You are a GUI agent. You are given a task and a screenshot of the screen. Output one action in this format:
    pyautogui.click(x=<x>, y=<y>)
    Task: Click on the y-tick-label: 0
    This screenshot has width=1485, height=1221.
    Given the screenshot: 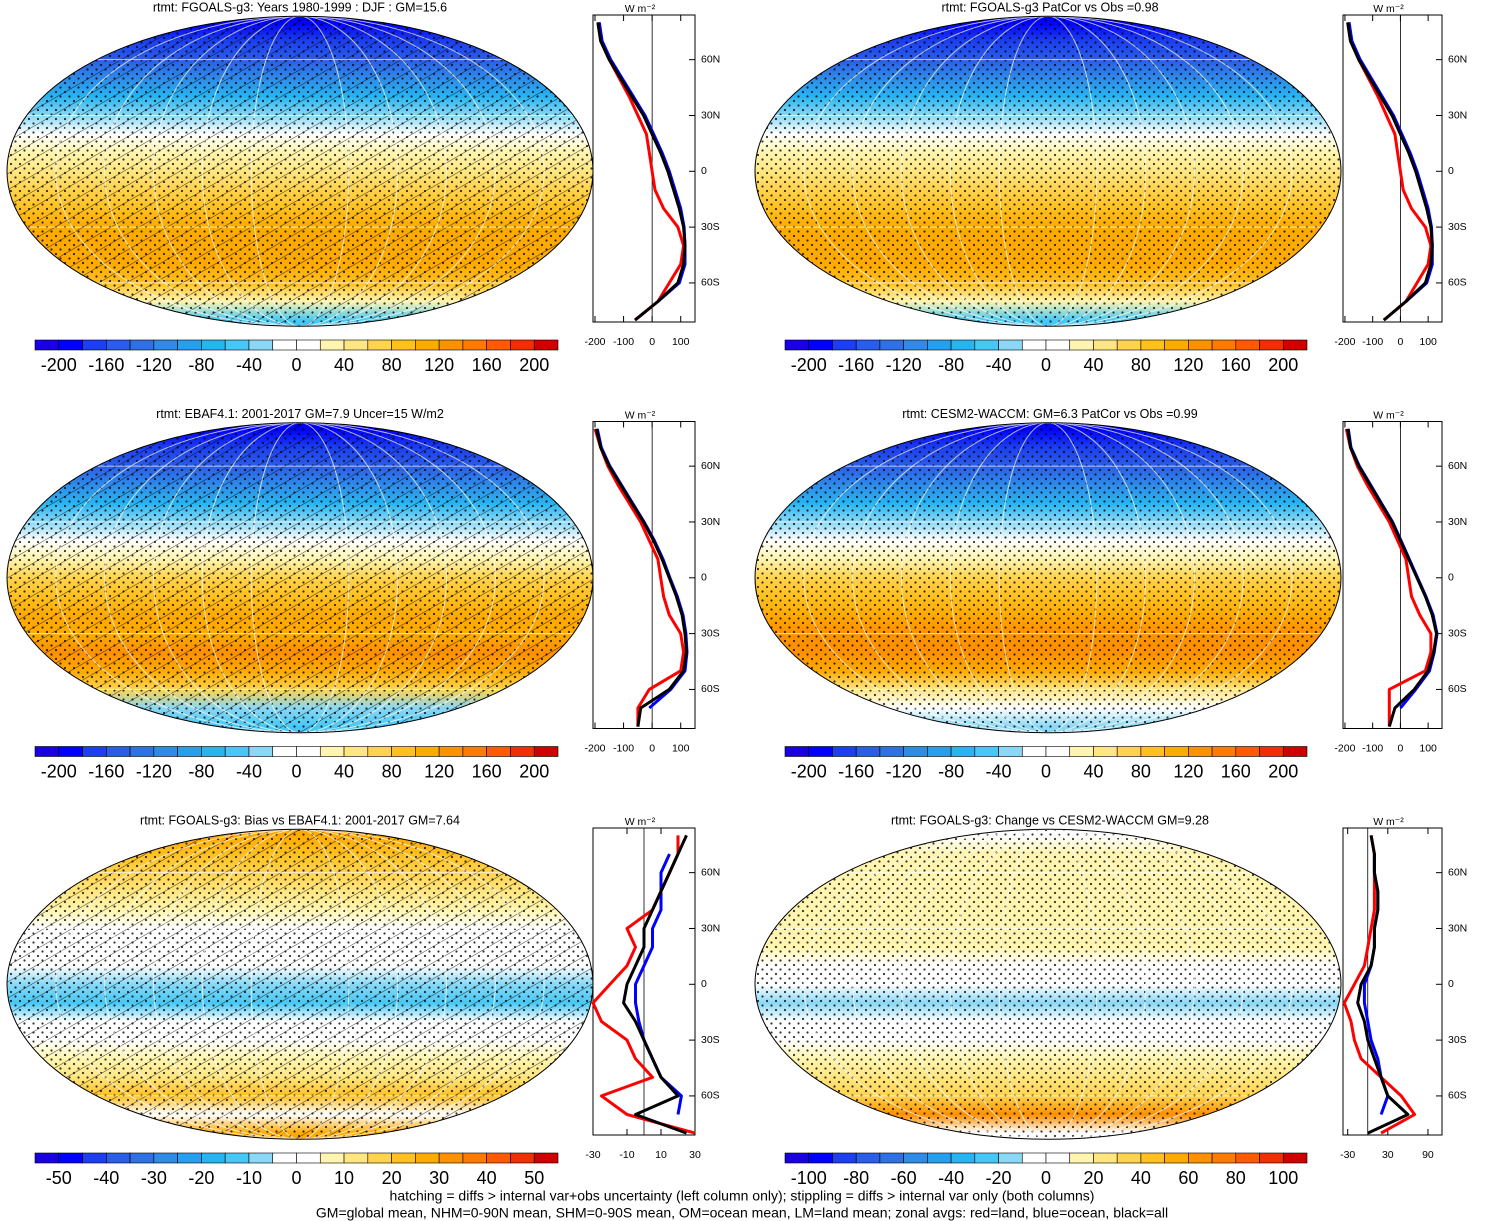 What is the action you would take?
    pyautogui.click(x=704, y=578)
    